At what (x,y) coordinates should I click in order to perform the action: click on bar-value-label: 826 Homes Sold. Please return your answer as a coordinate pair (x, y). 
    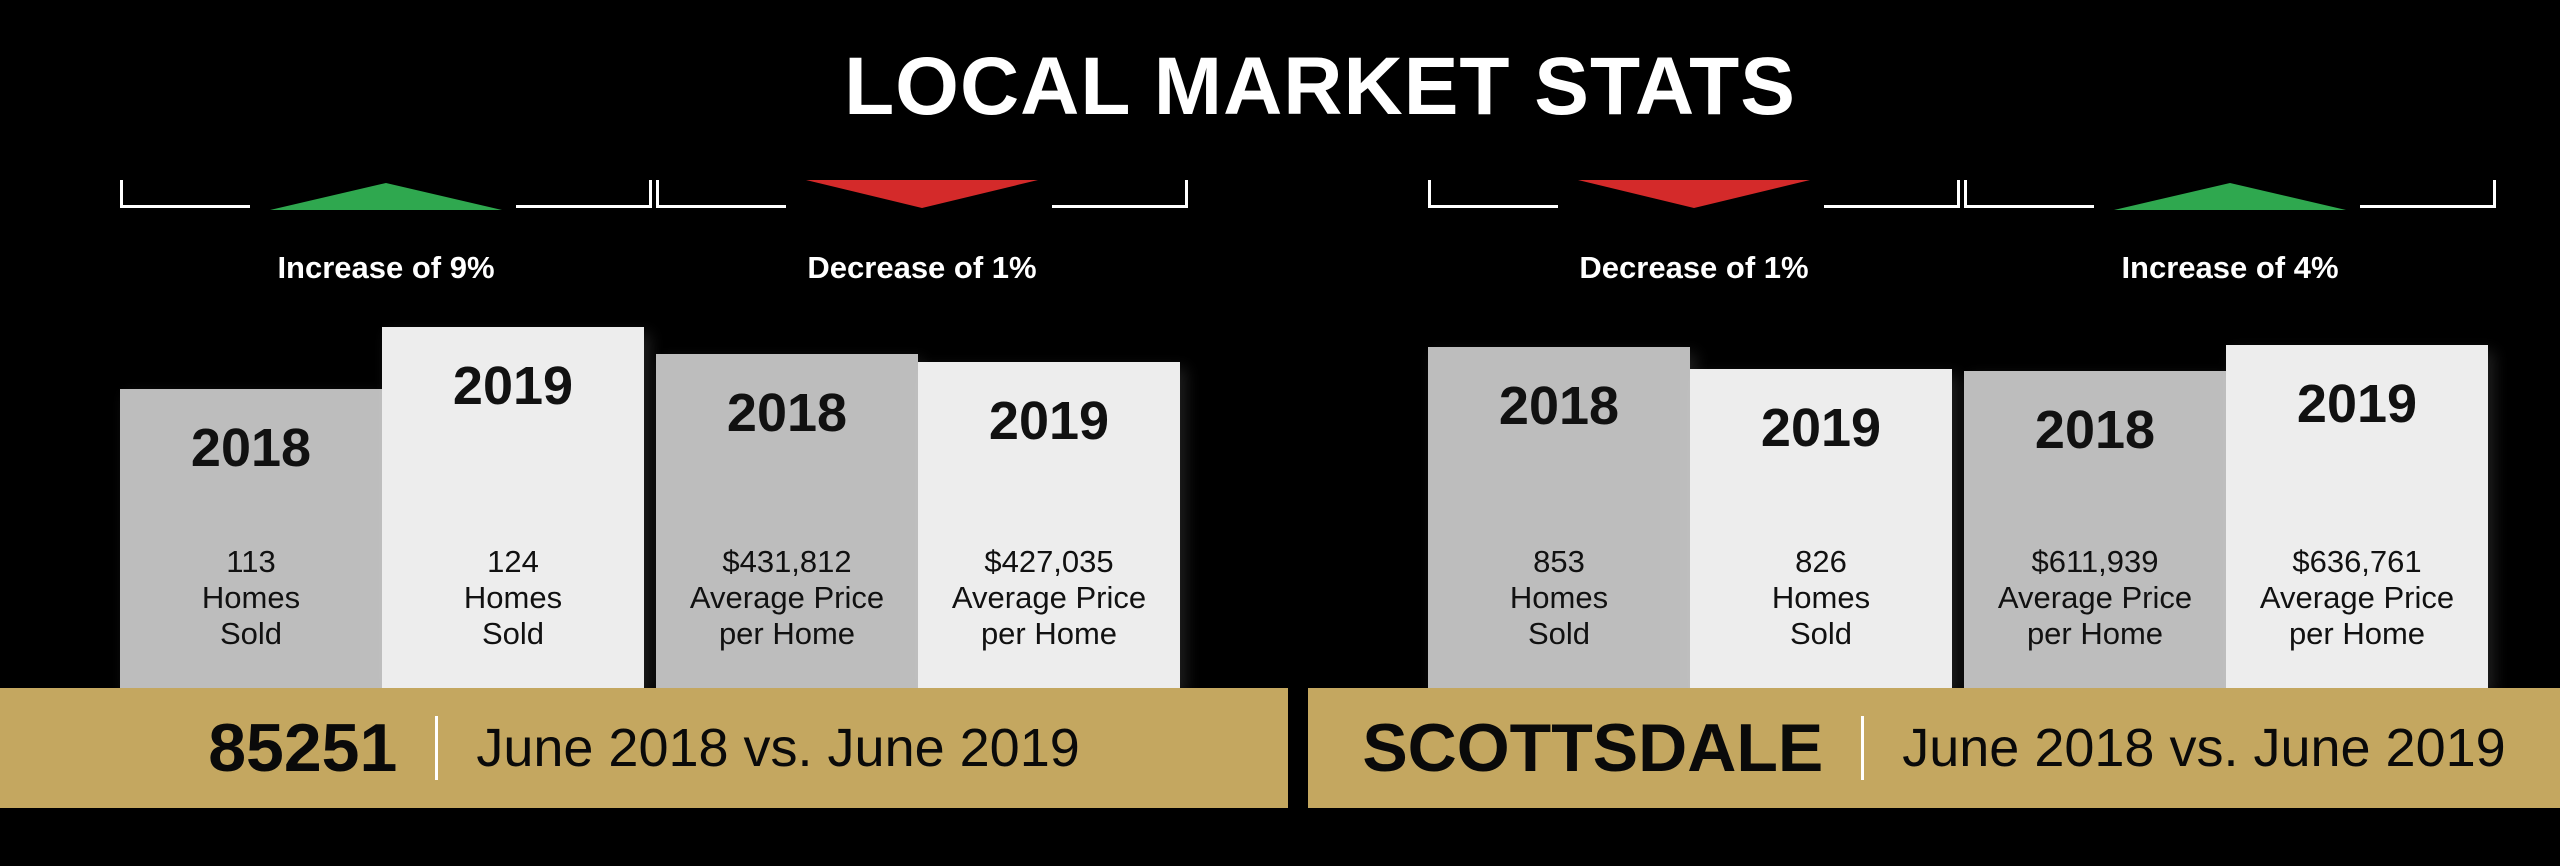
    Looking at the image, I should click on (1821, 598).